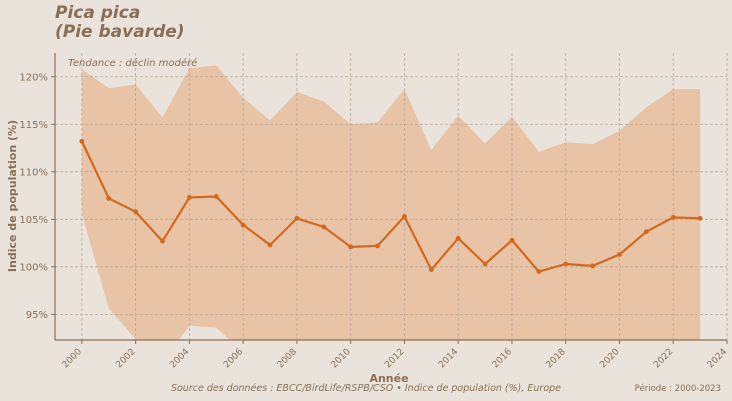  Describe the element at coordinates (72, 358) in the screenshot. I see `x-tick-label: 2000` at that location.